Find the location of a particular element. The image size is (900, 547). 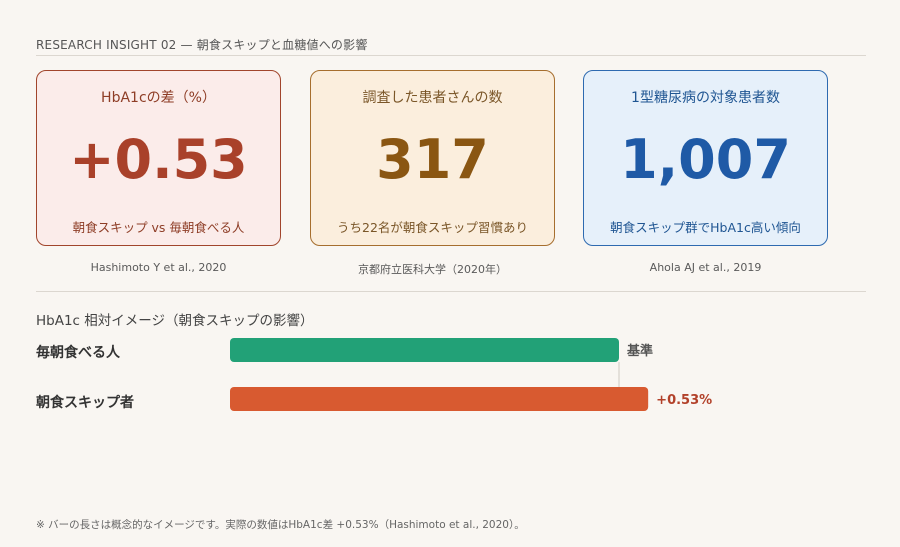

stat-card-sub: 朝食スキップ vs 毎朝食べる人 is located at coordinates (158, 227).